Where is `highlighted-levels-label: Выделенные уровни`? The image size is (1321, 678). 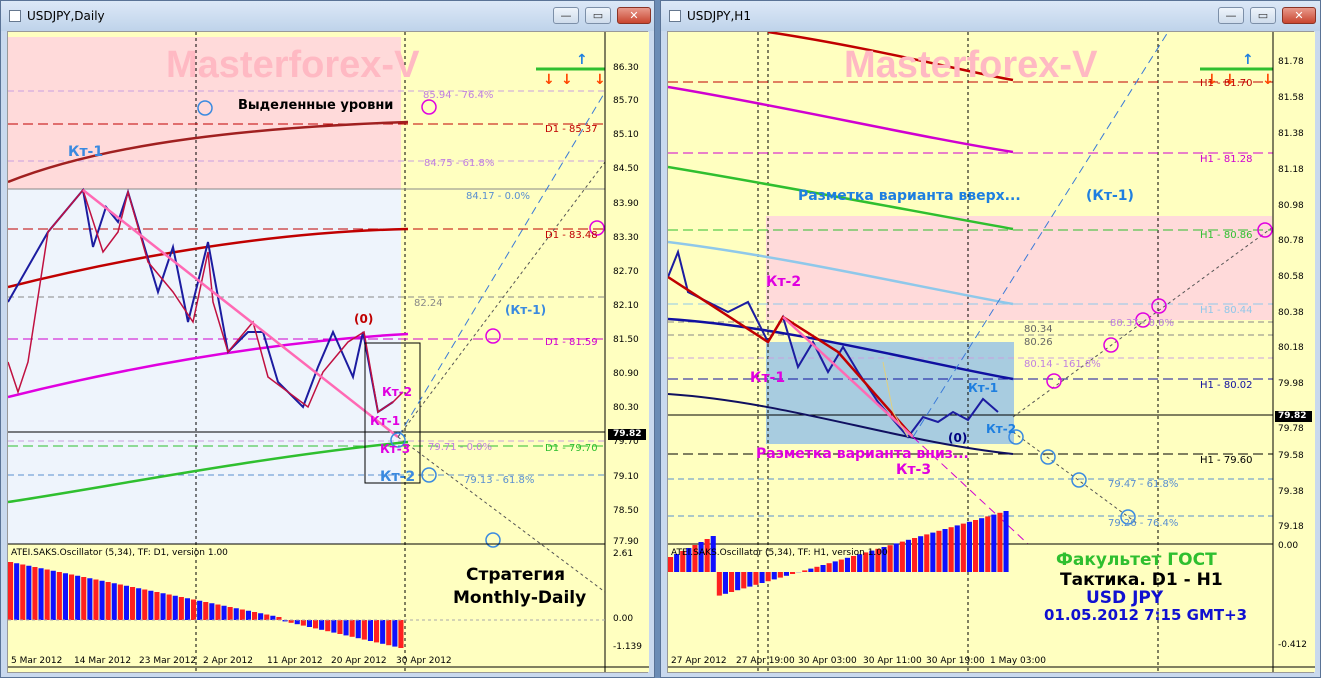
highlighted-levels-label: Выделенные уровни is located at coordinates (316, 105).